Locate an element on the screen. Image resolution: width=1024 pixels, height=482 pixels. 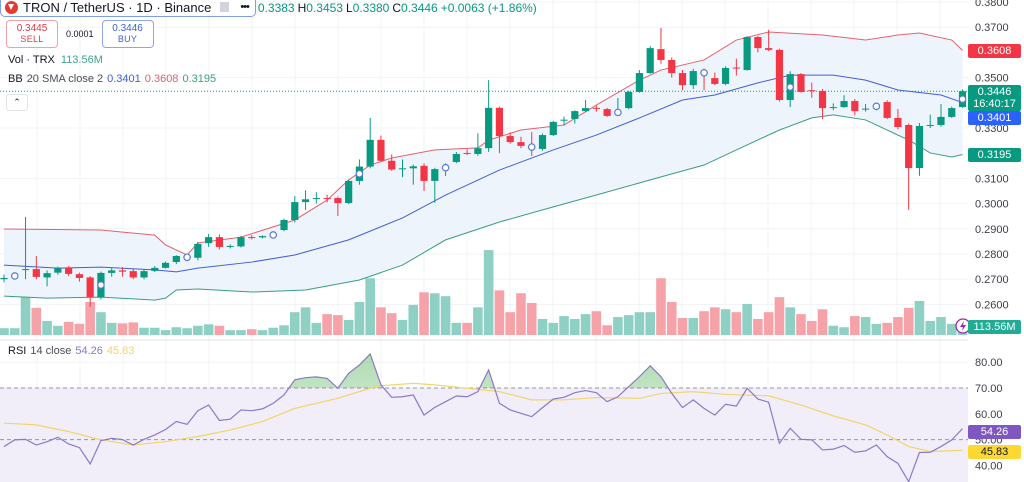
rsi-tick-label: 60.00 is located at coordinates (989, 415).